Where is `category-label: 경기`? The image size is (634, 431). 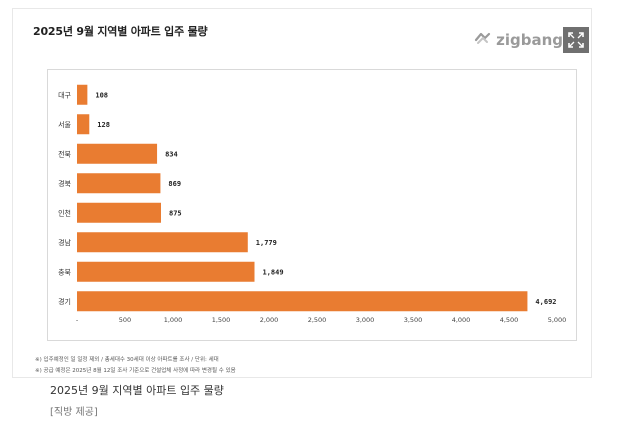
category-label: 경기 is located at coordinates (64, 301).